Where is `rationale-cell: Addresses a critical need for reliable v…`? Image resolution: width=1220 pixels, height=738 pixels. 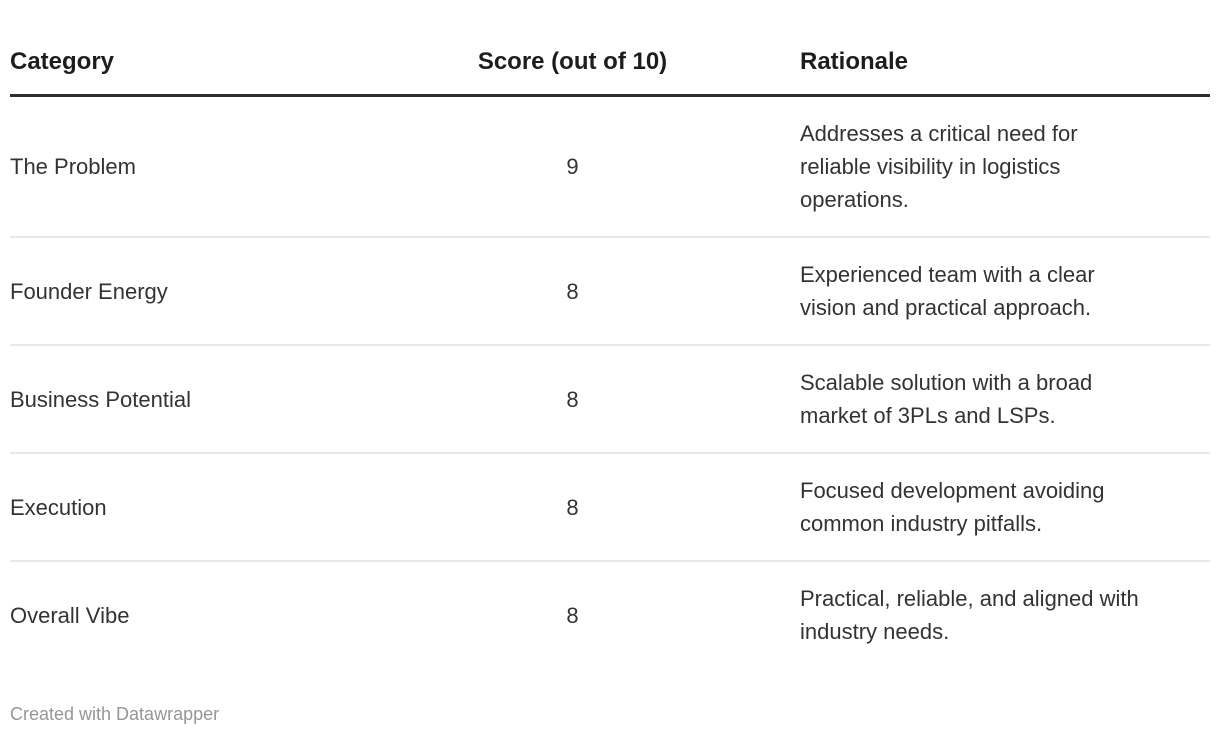
rationale-cell: Addresses a critical need for reliable v… is located at coordinates (939, 166).